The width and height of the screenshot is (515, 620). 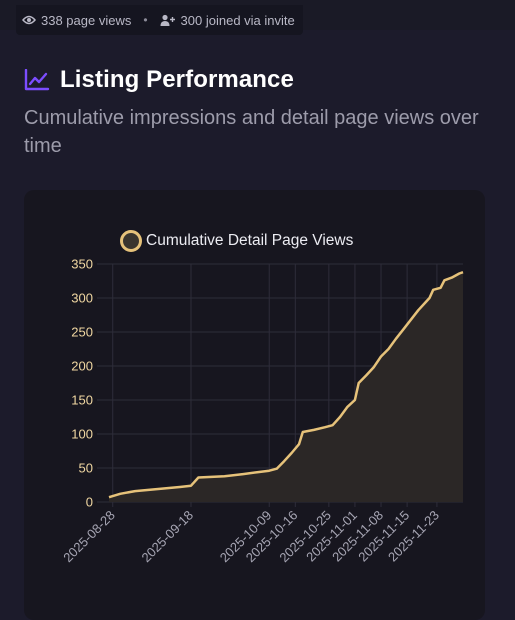 What do you see at coordinates (167, 537) in the screenshot?
I see `x-tick-label: 2025-09-18` at bounding box center [167, 537].